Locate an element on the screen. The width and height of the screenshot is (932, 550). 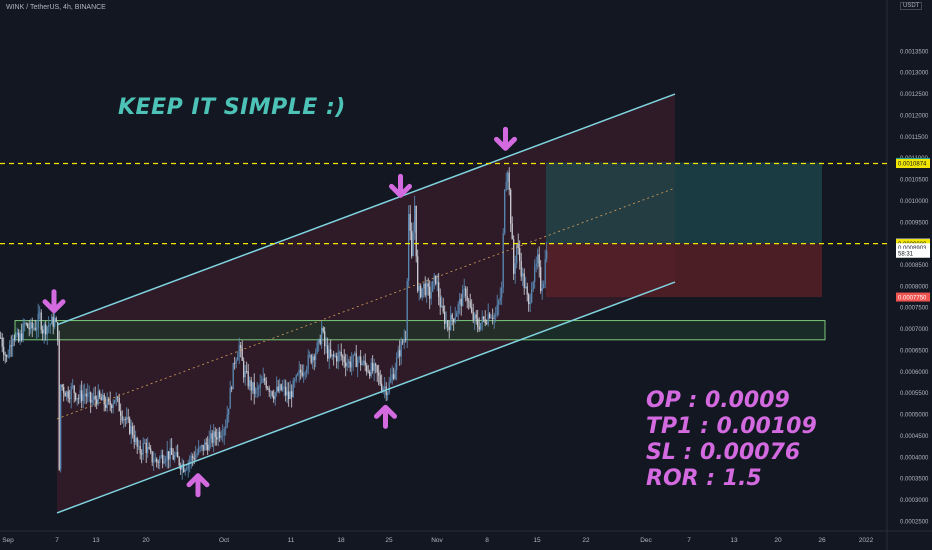
time-tick-label: 8 is located at coordinates (487, 540).